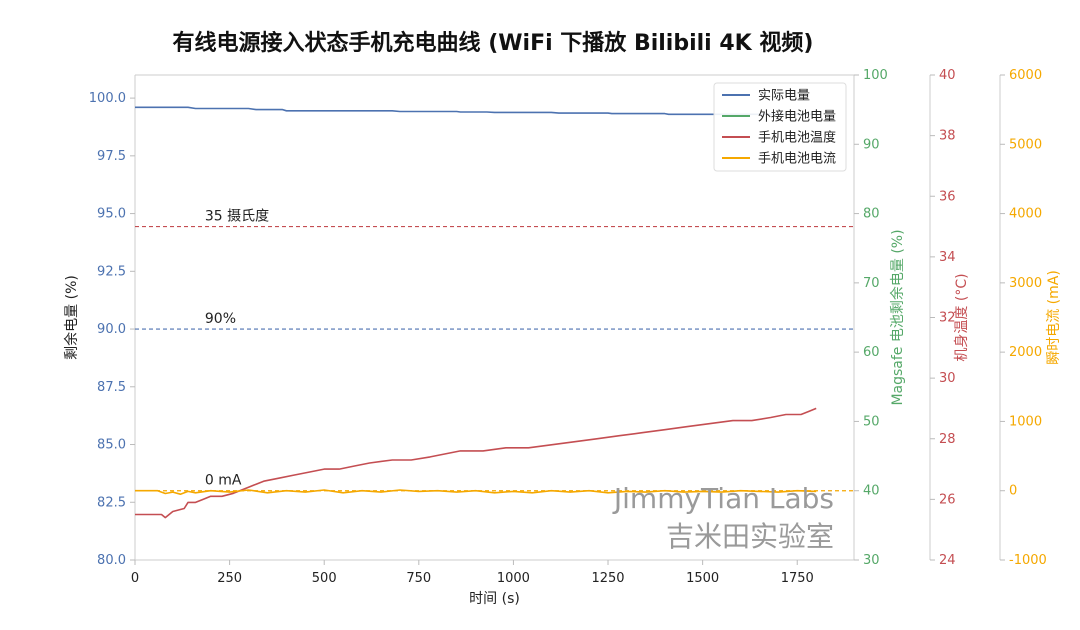 This screenshot has height=630, width=1080. What do you see at coordinates (237, 217) in the screenshot?
I see `reference-line-label: 35 摄氏度` at bounding box center [237, 217].